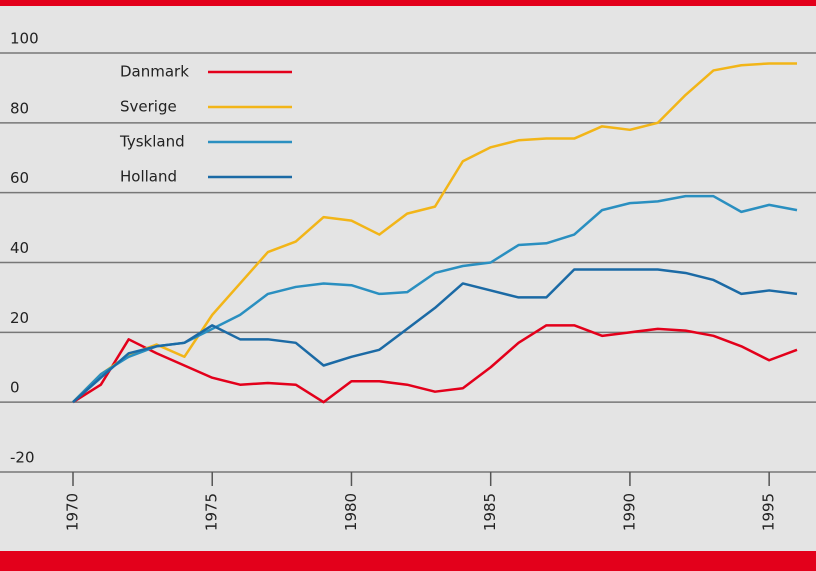 The height and width of the screenshot is (571, 816). What do you see at coordinates (73, 512) in the screenshot?
I see `x-tick-label: 1970` at bounding box center [73, 512].